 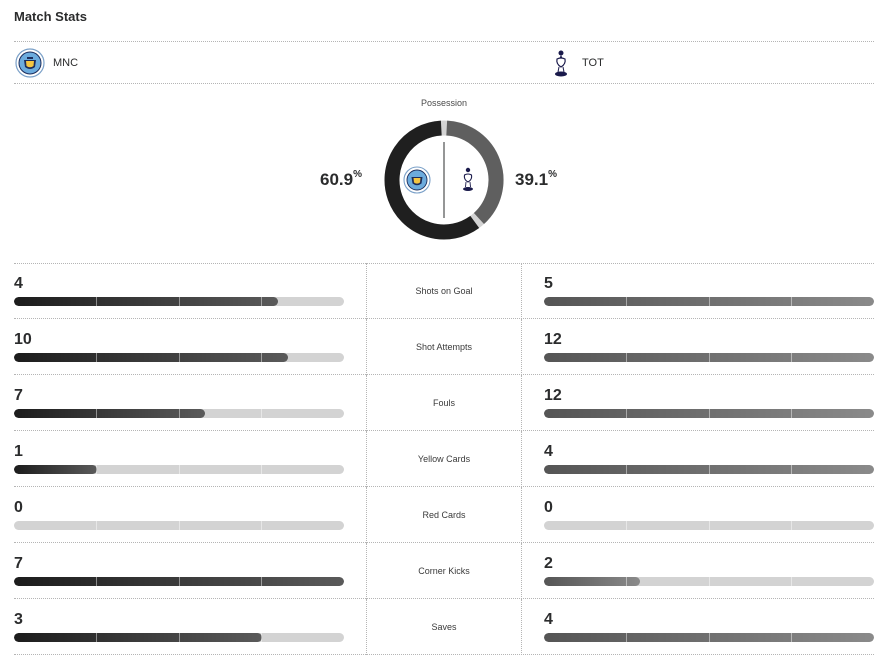 I want to click on stat-row: 7 Fouls 12, so click(x=444, y=403).